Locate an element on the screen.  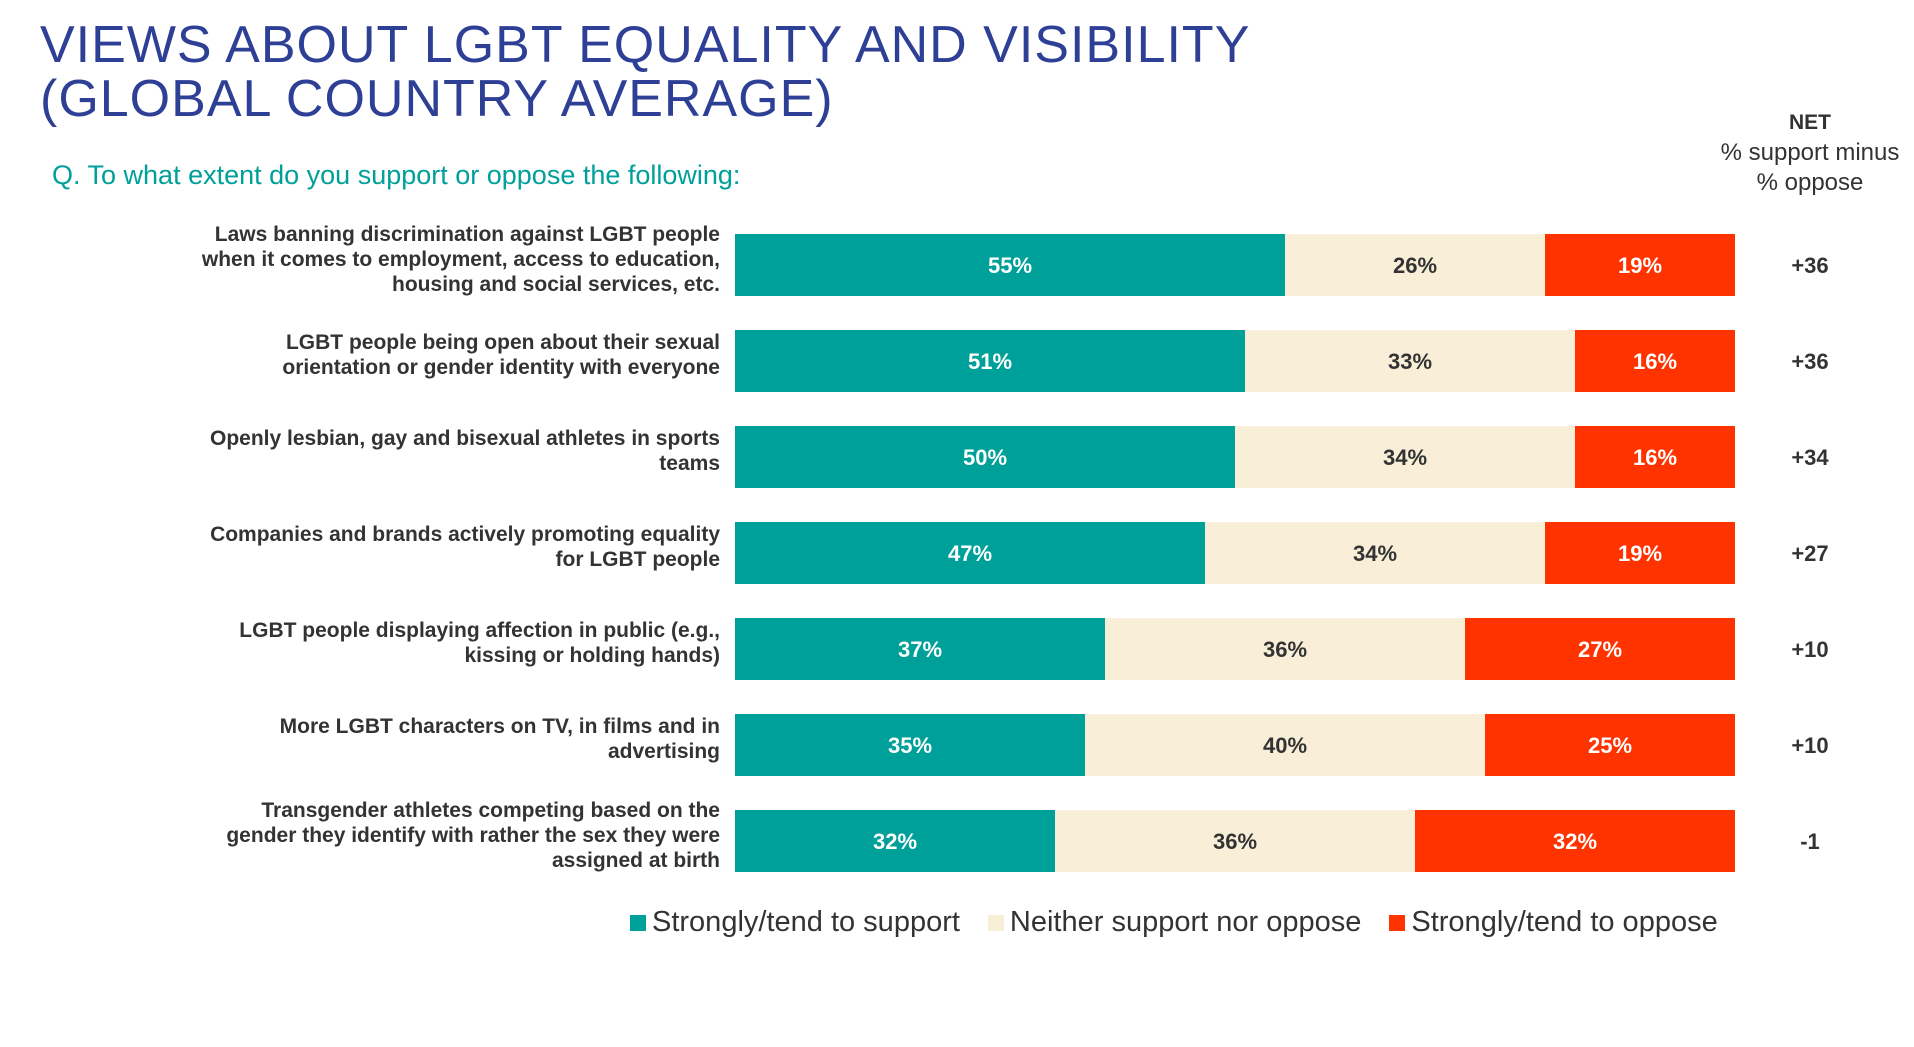
net-header-title: NET is located at coordinates (1810, 122).